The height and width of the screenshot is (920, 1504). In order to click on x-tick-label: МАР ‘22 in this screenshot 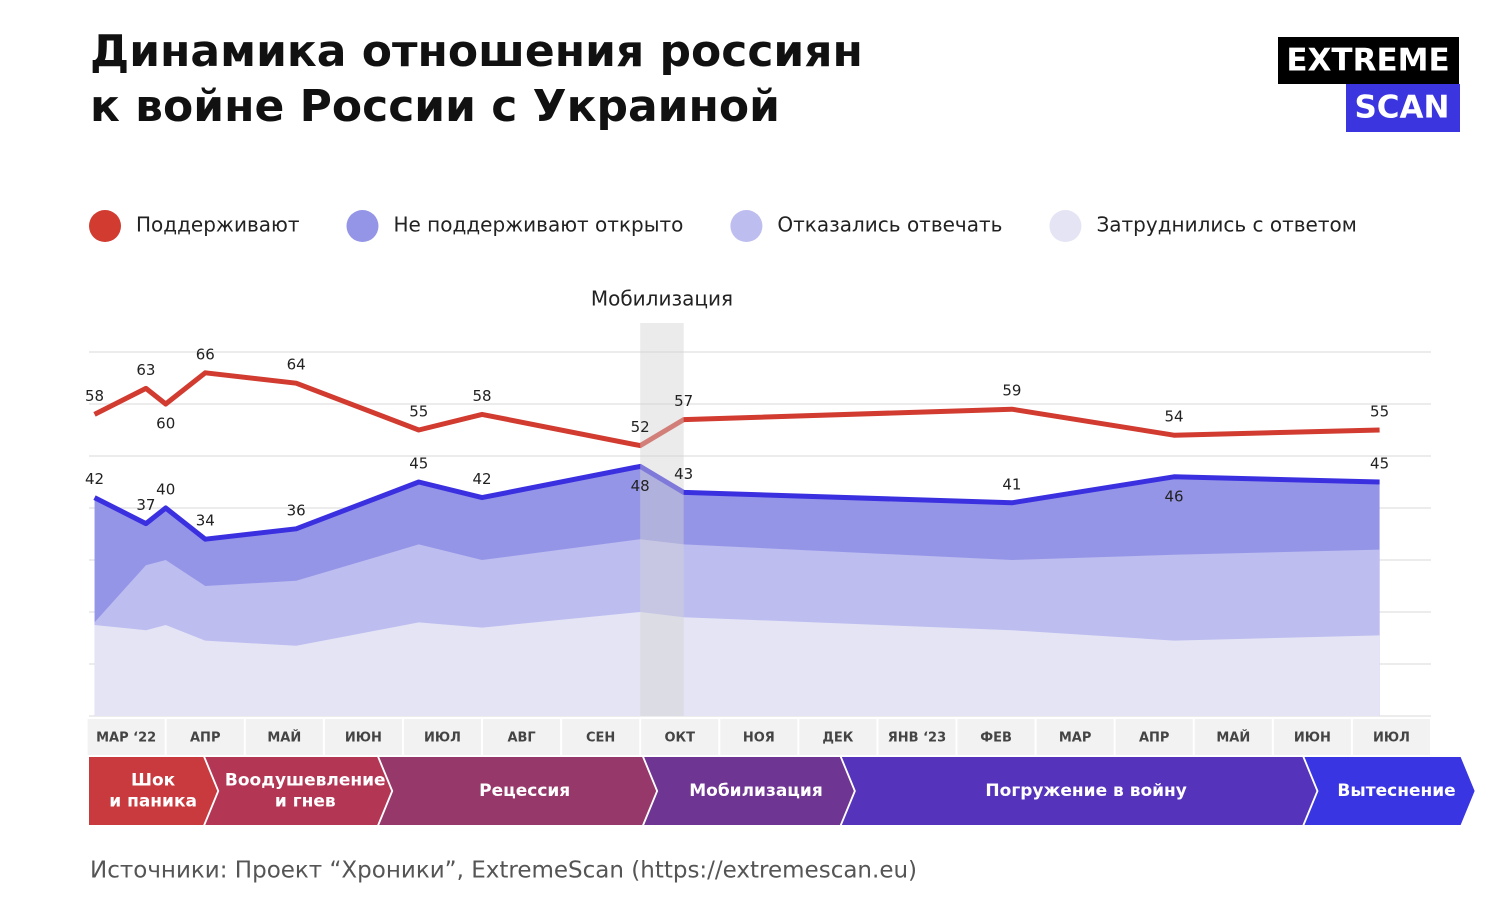, I will do `click(126, 738)`.